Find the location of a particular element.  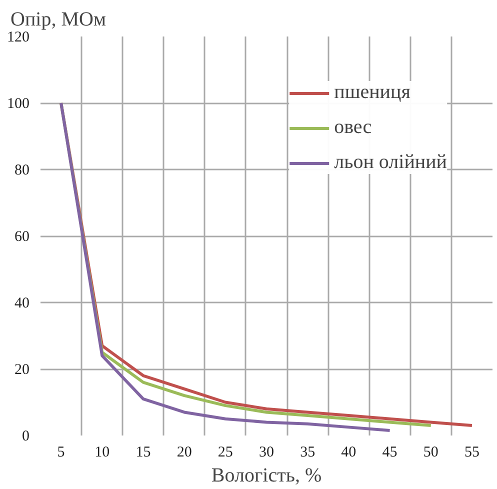

y-tick-label: 80 is located at coordinates (22, 170).